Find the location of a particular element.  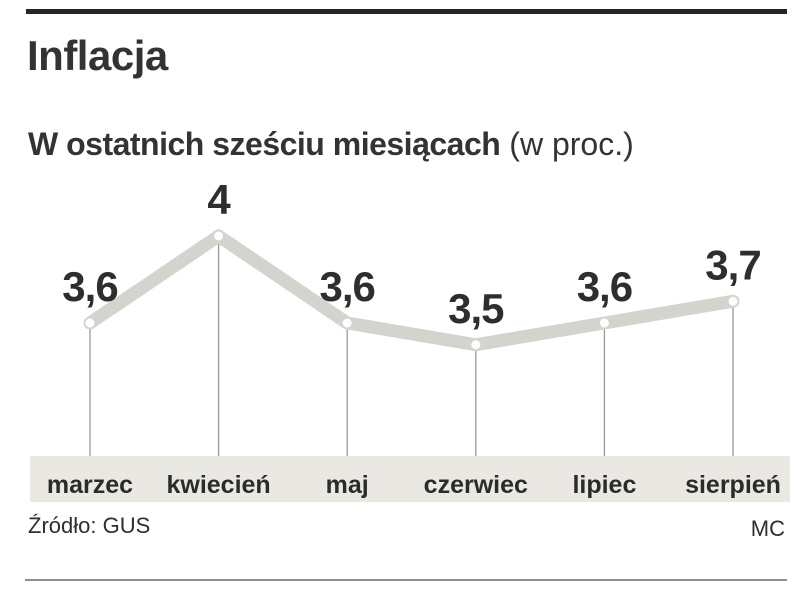

subtitle-main: W ostatnich sześciu miesiącach is located at coordinates (264, 144).